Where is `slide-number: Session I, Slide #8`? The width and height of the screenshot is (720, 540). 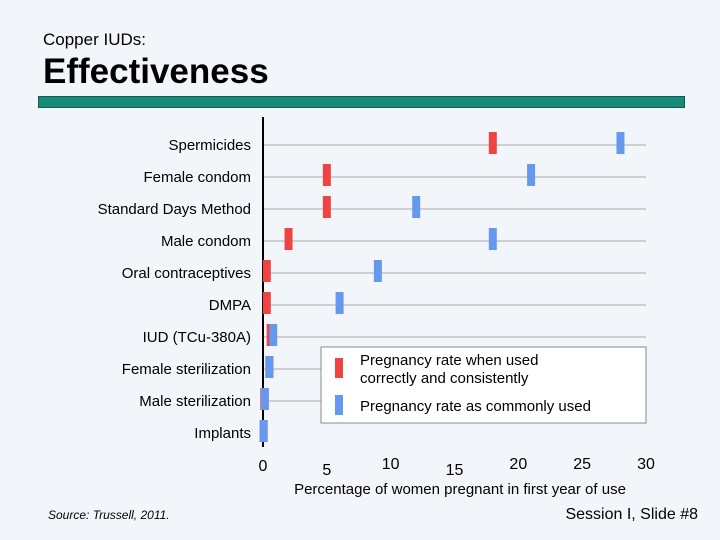 slide-number: Session I, Slide #8 is located at coordinates (631, 514).